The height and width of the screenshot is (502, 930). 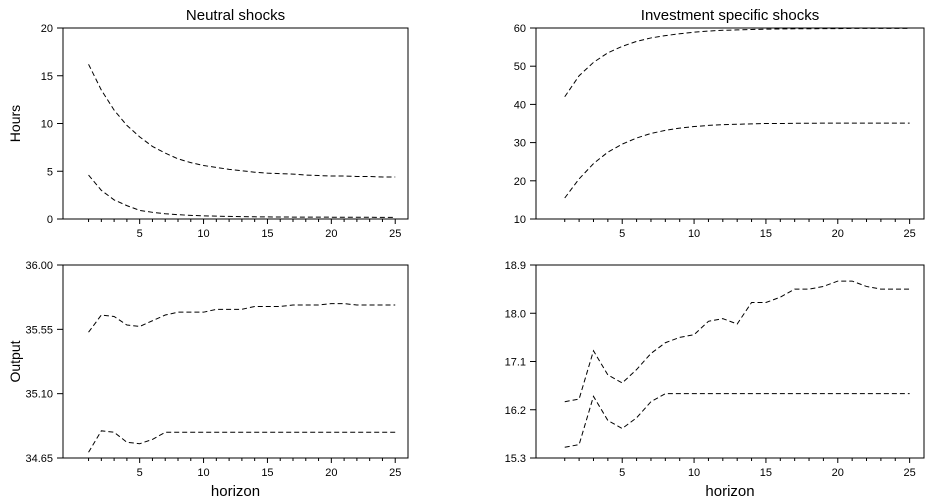 I want to click on y-tick-label: 60, so click(x=520, y=29).